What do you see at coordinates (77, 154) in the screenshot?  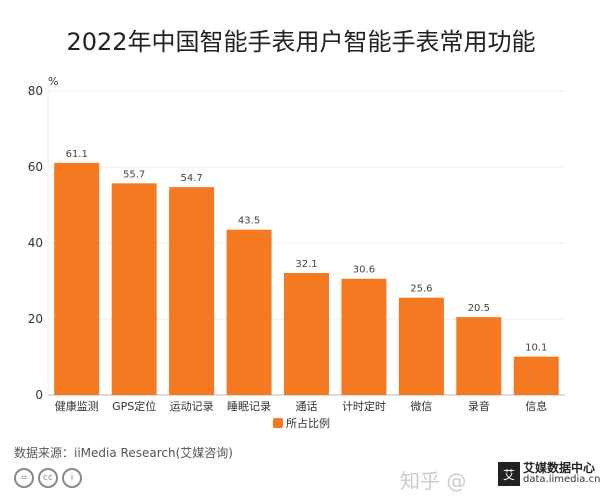 I see `data-label: 61.1` at bounding box center [77, 154].